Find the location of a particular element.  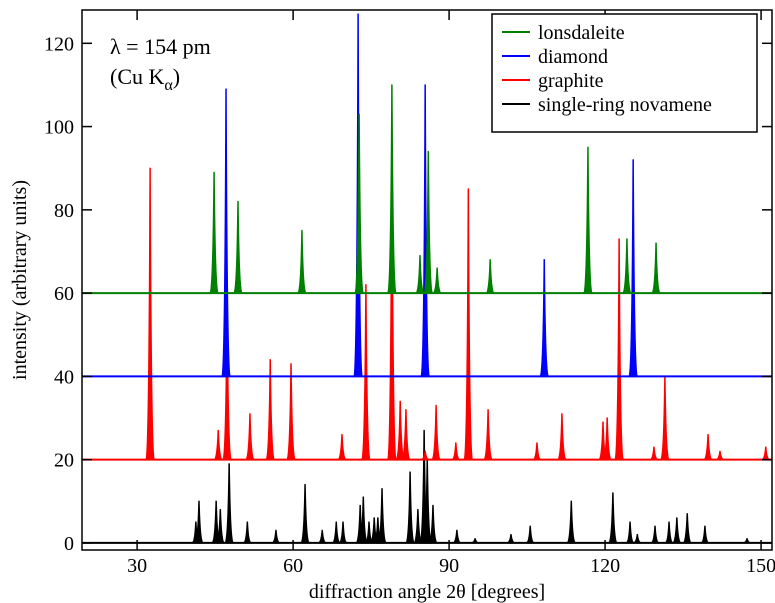

y-tick-label: 20 is located at coordinates (64, 461).